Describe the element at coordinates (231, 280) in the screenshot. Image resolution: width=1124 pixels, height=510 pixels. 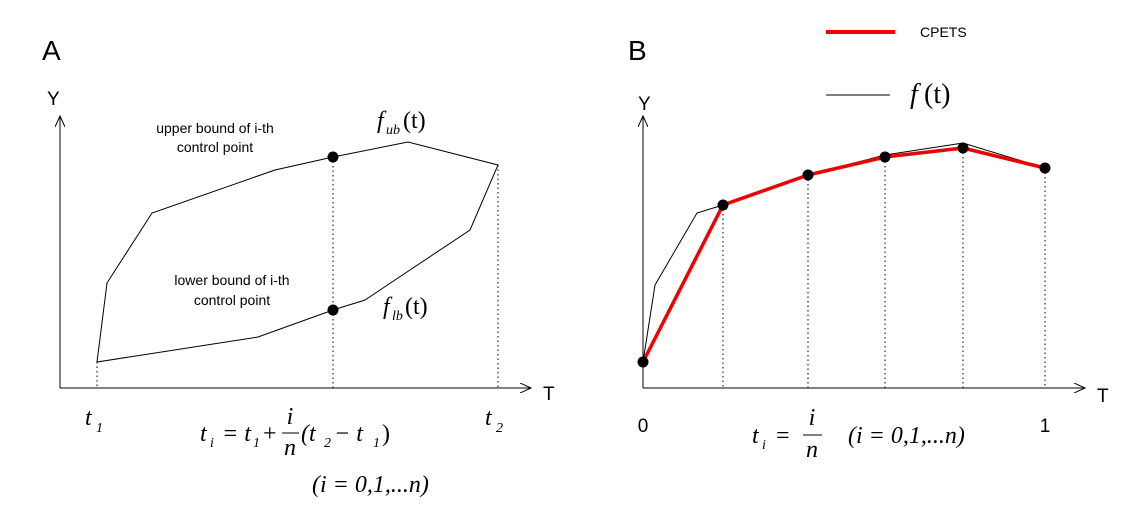
I see `lower-label: lower bound of i-th` at that location.